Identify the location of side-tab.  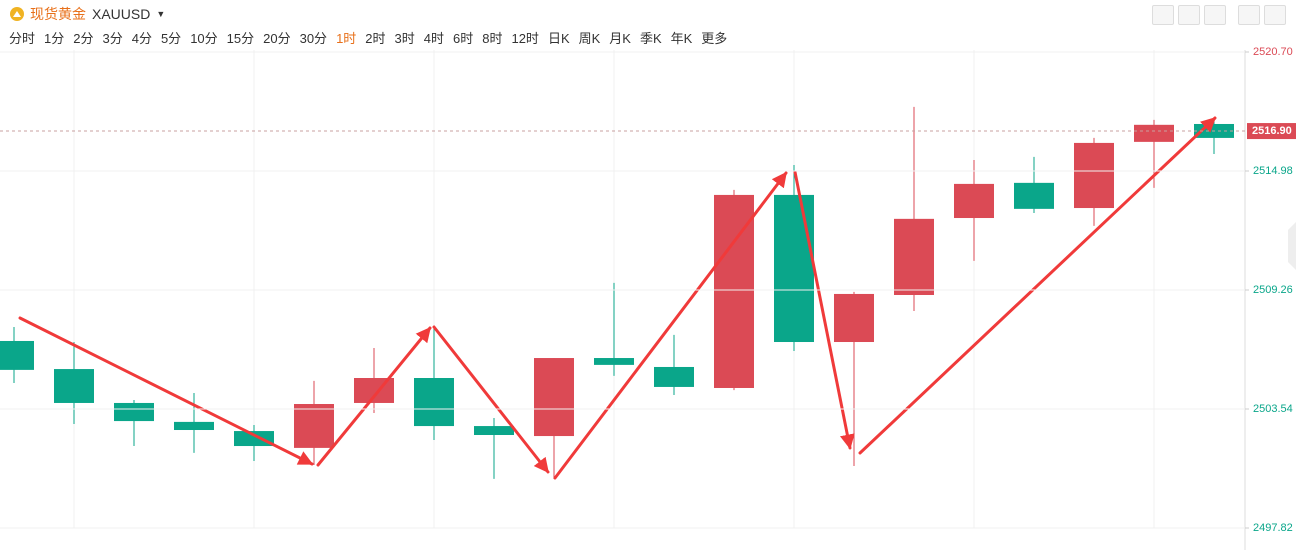
(1292, 246).